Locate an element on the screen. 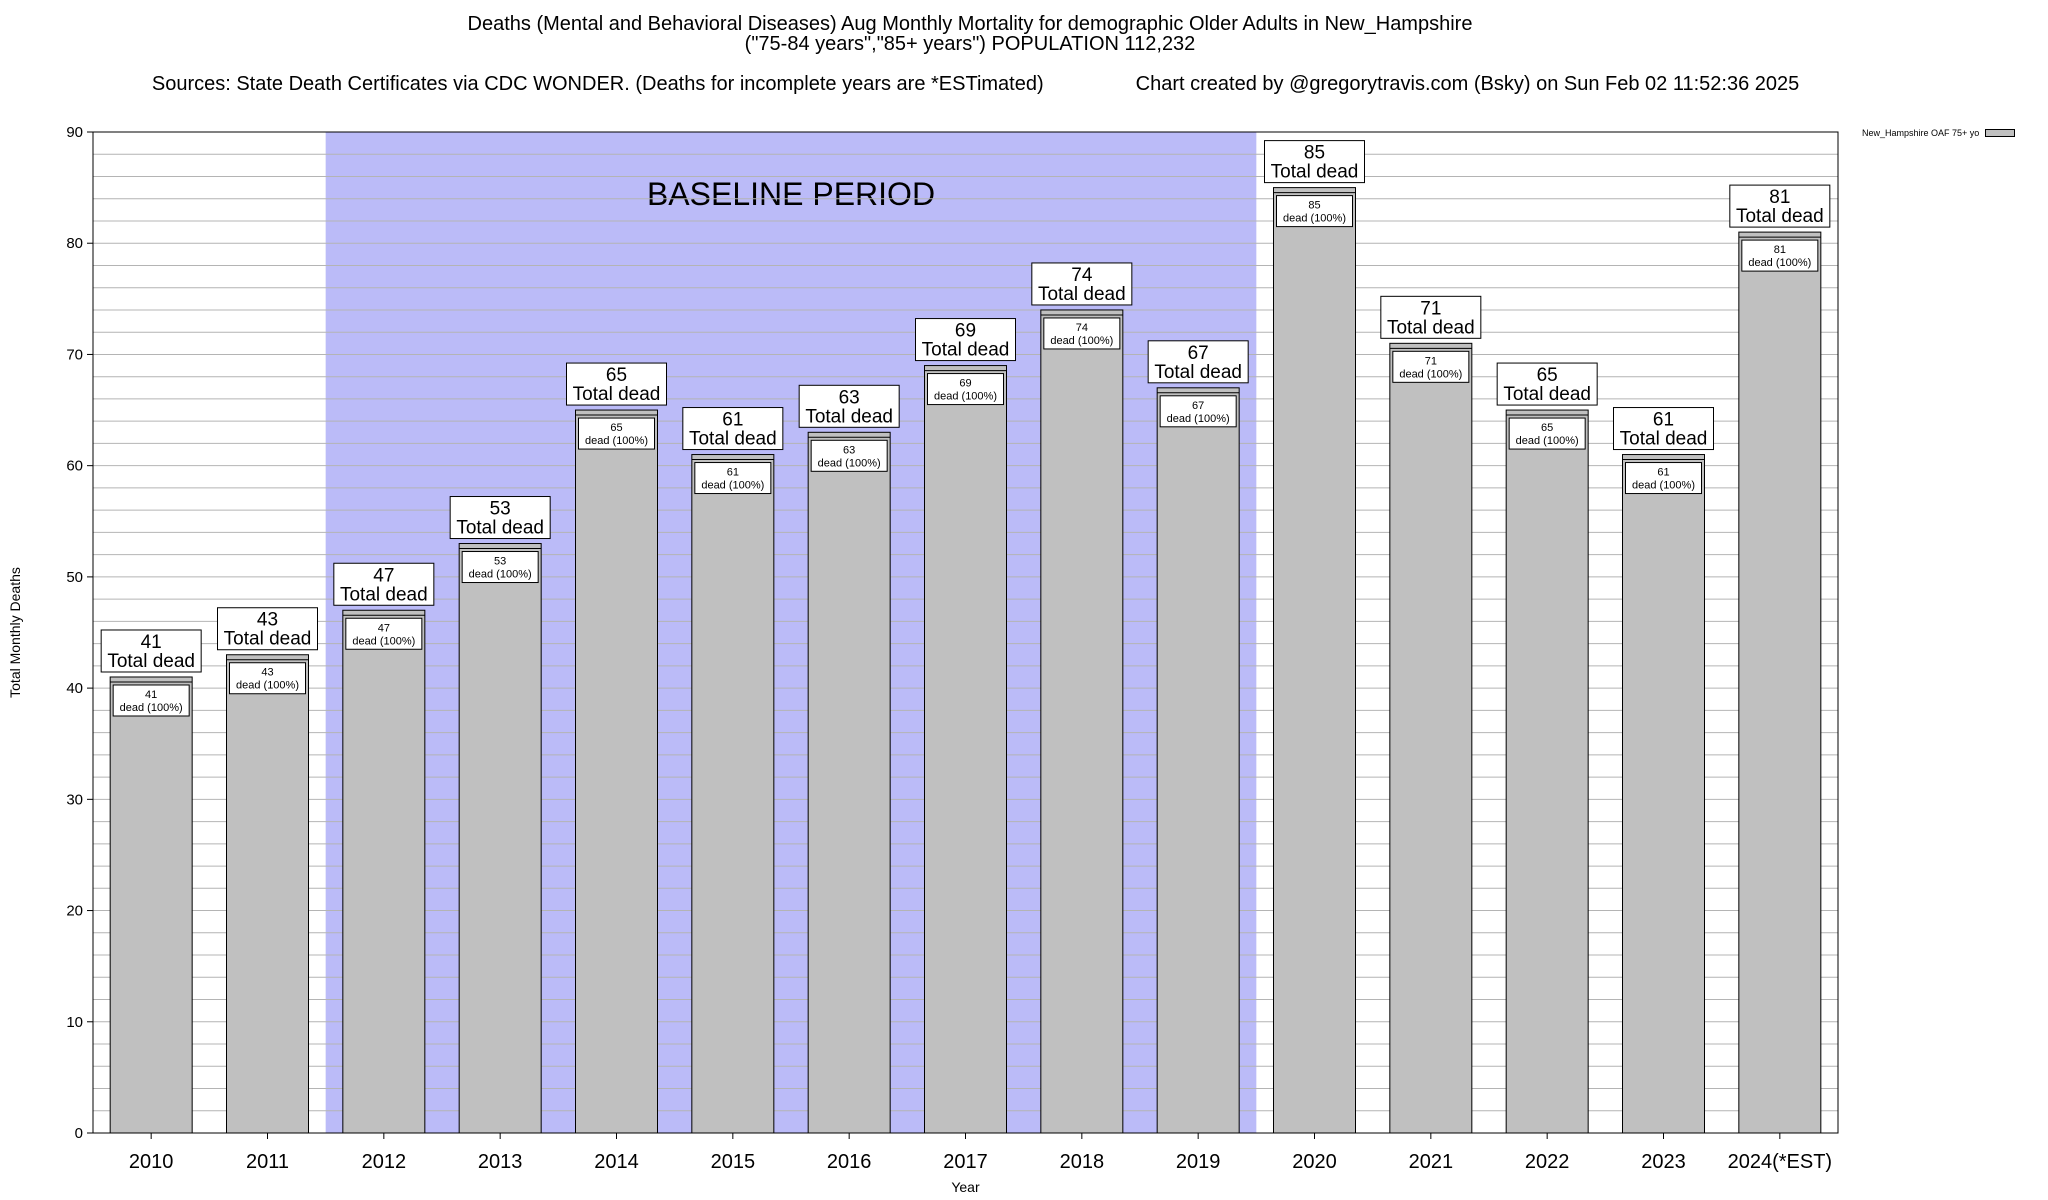  y-tick-label: 20 is located at coordinates (74, 911).